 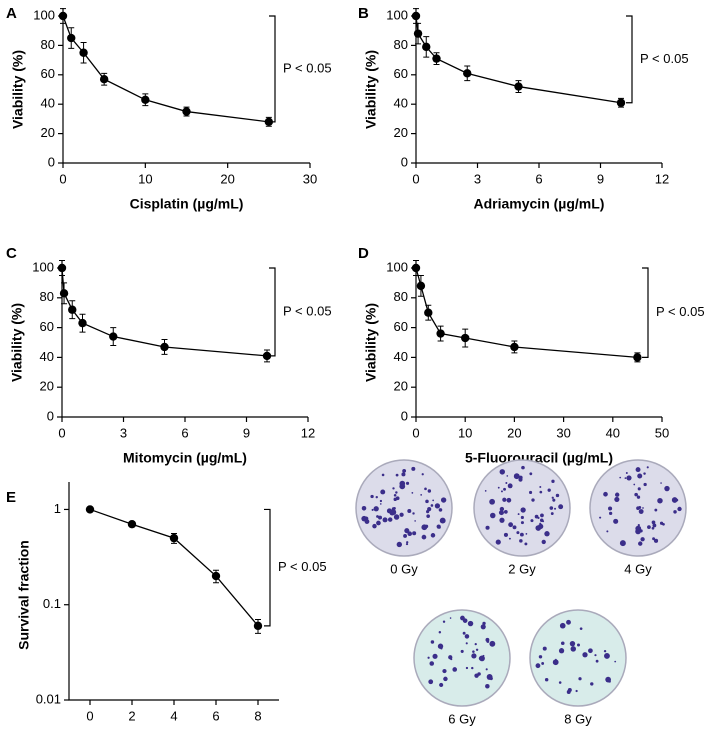 I want to click on y-axis-label: Viability (%), so click(x=18, y=89).